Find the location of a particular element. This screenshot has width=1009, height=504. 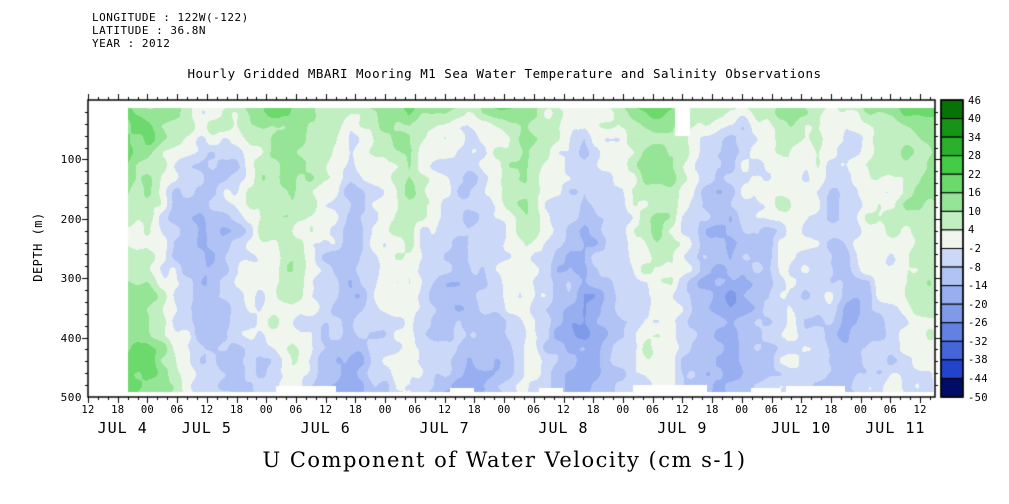

colorbar-tick-label: 40 is located at coordinates (975, 119).